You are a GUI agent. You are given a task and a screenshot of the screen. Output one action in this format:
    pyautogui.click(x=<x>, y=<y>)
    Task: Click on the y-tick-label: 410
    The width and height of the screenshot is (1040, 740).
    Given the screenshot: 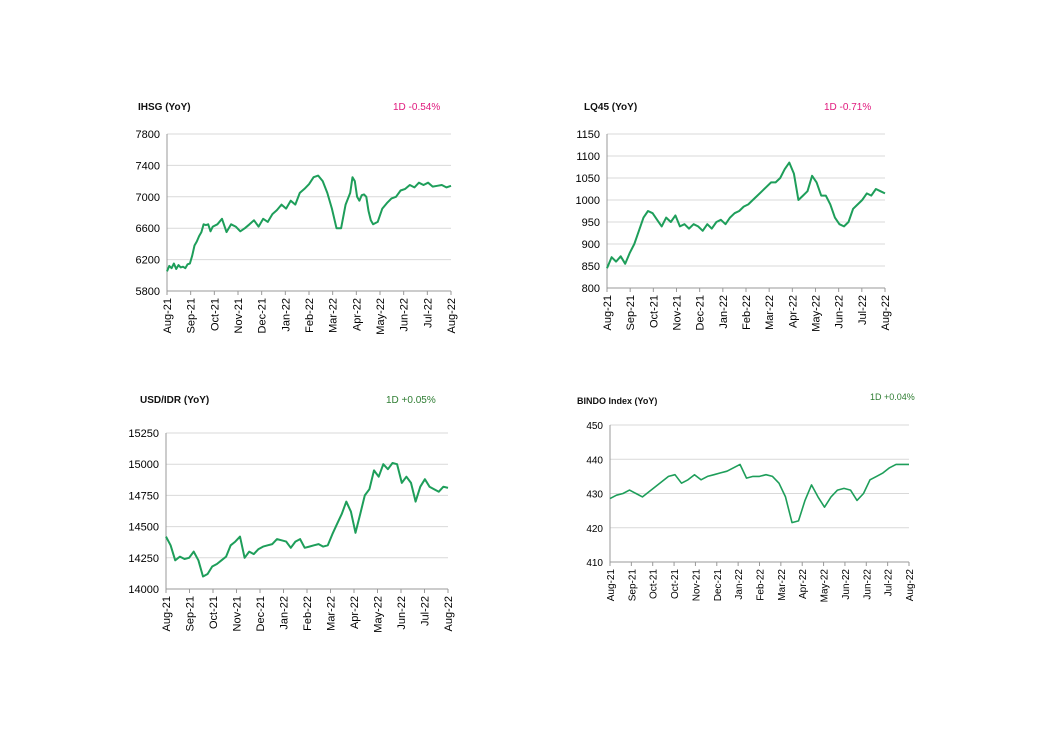 What is the action you would take?
    pyautogui.click(x=594, y=563)
    